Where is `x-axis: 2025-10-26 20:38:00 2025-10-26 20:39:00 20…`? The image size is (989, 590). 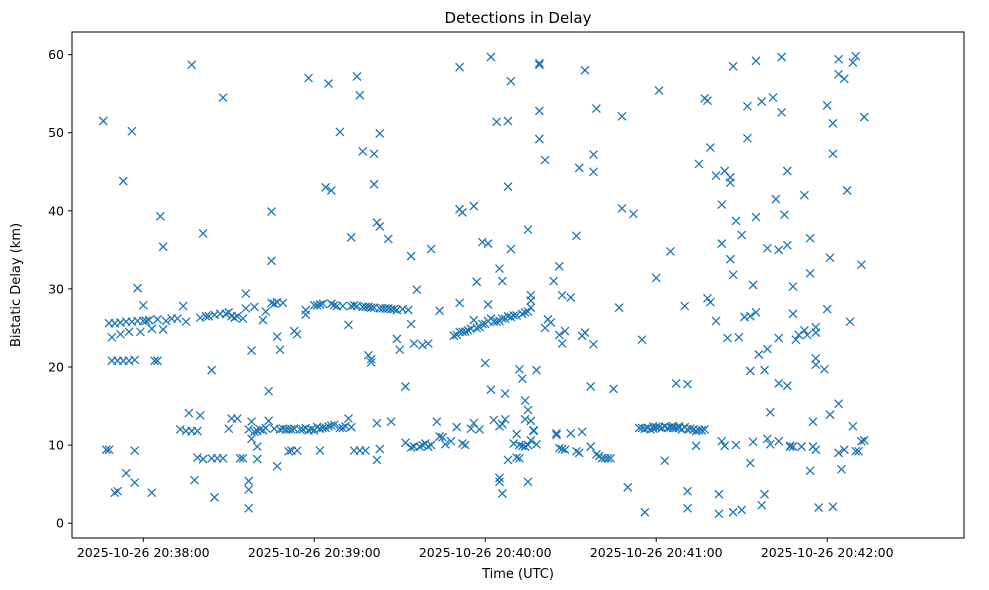
x-axis: 2025-10-26 20:38:00 2025-10-26 20:39:00 20… is located at coordinates (485, 549).